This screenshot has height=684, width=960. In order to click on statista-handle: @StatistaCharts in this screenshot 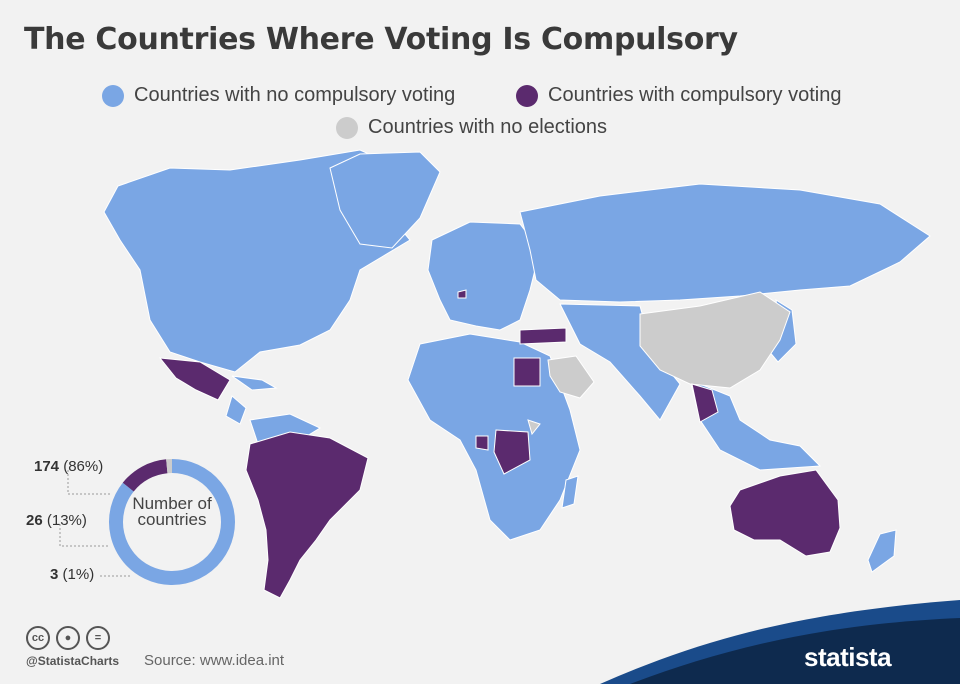, I will do `click(73, 661)`.